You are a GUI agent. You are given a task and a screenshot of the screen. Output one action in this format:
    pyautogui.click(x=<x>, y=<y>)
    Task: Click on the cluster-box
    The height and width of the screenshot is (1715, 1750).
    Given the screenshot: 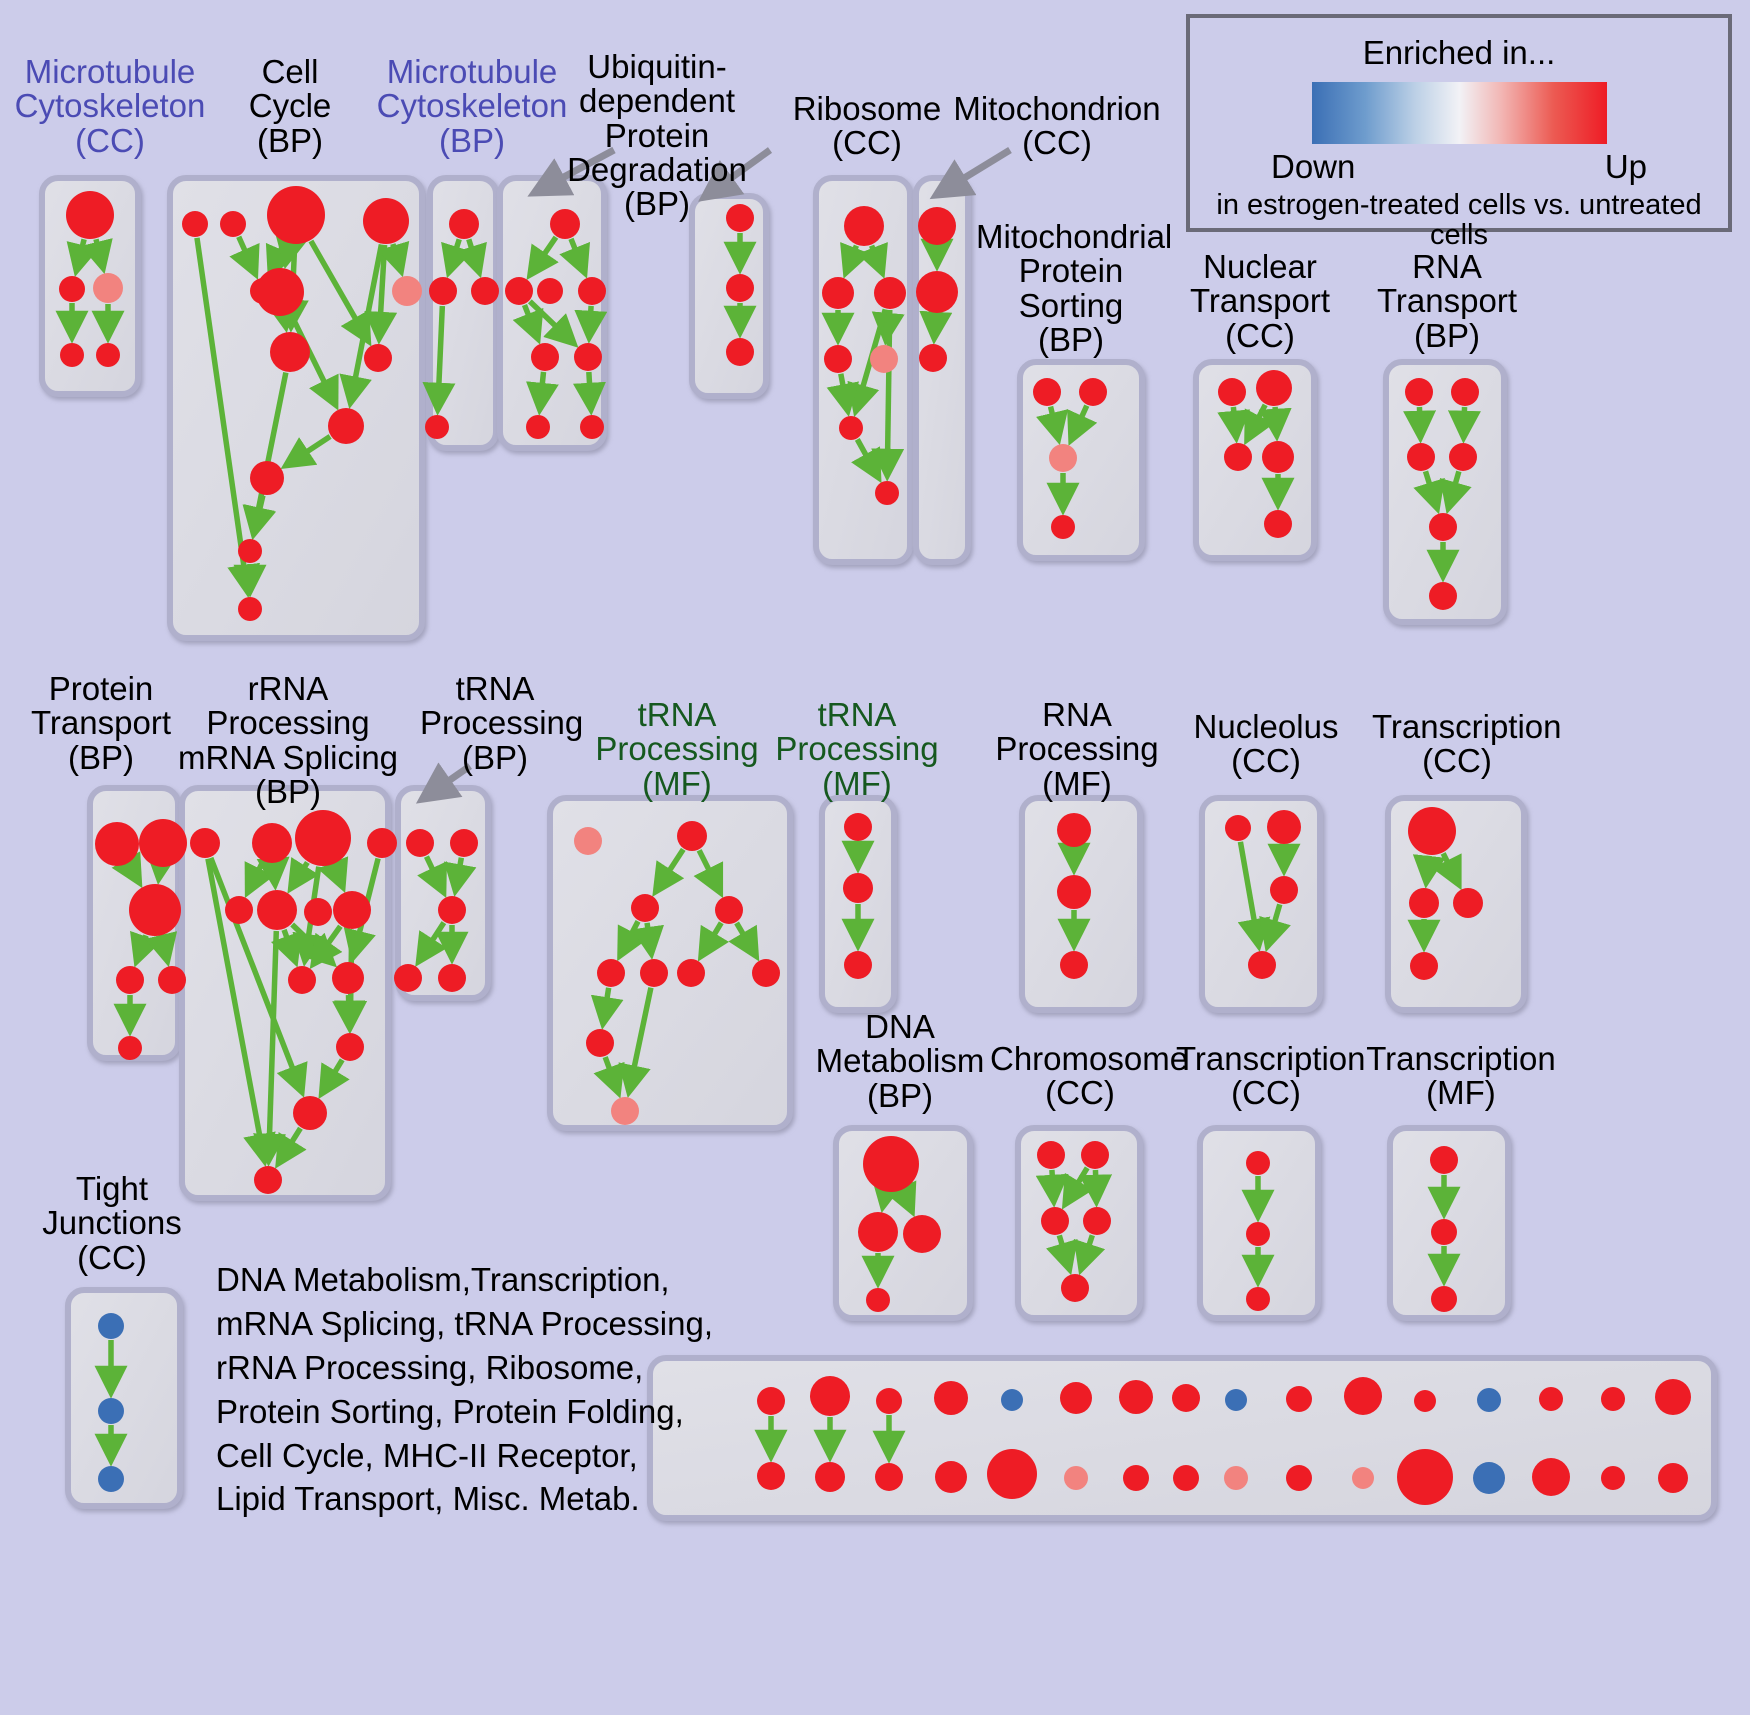 What is the action you would take?
    pyautogui.click(x=296, y=408)
    